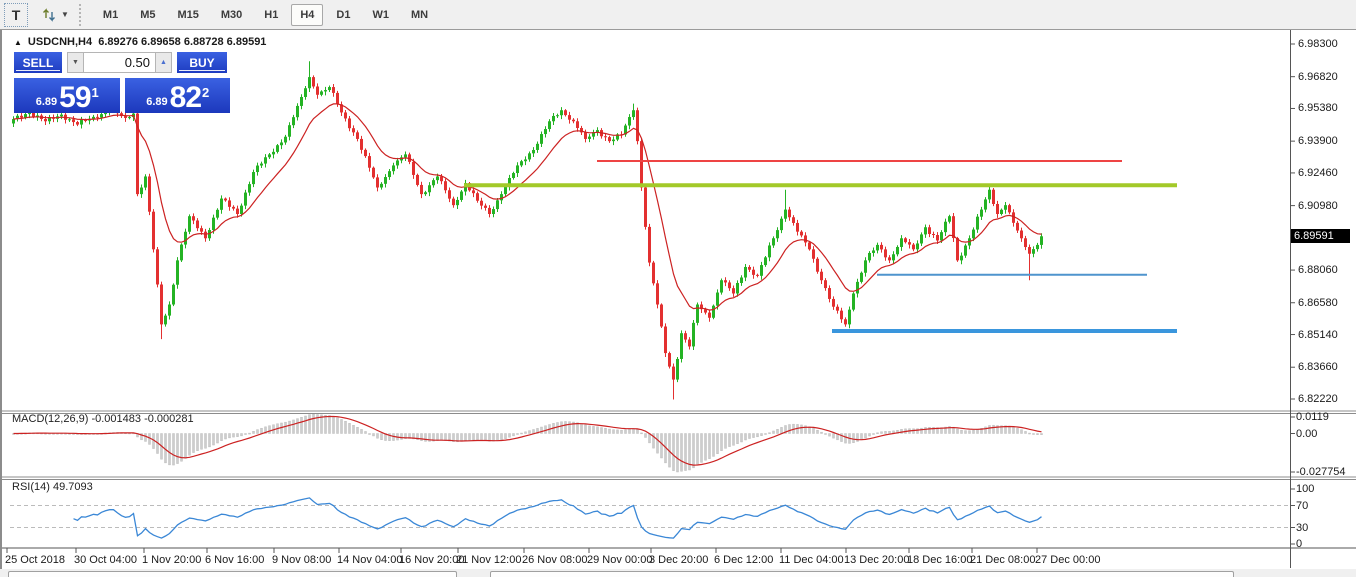 This screenshot has width=1356, height=577. I want to click on timeframe-button-w1: W1, so click(380, 14).